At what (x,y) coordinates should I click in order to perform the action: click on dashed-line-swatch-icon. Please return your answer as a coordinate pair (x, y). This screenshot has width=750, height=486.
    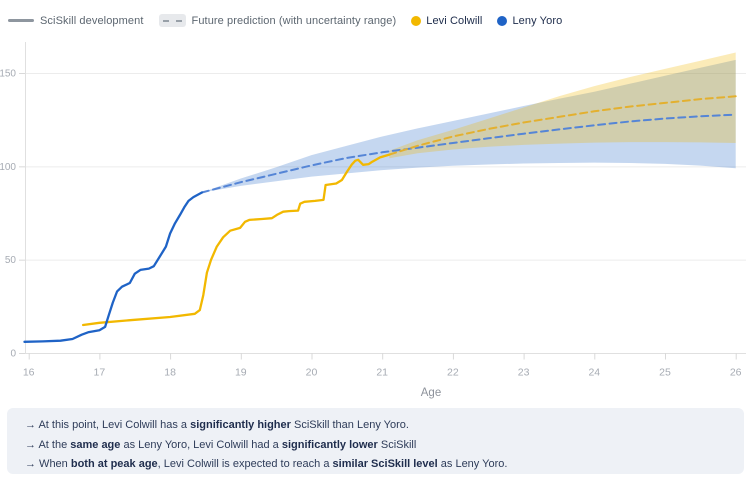
    Looking at the image, I should click on (172, 20).